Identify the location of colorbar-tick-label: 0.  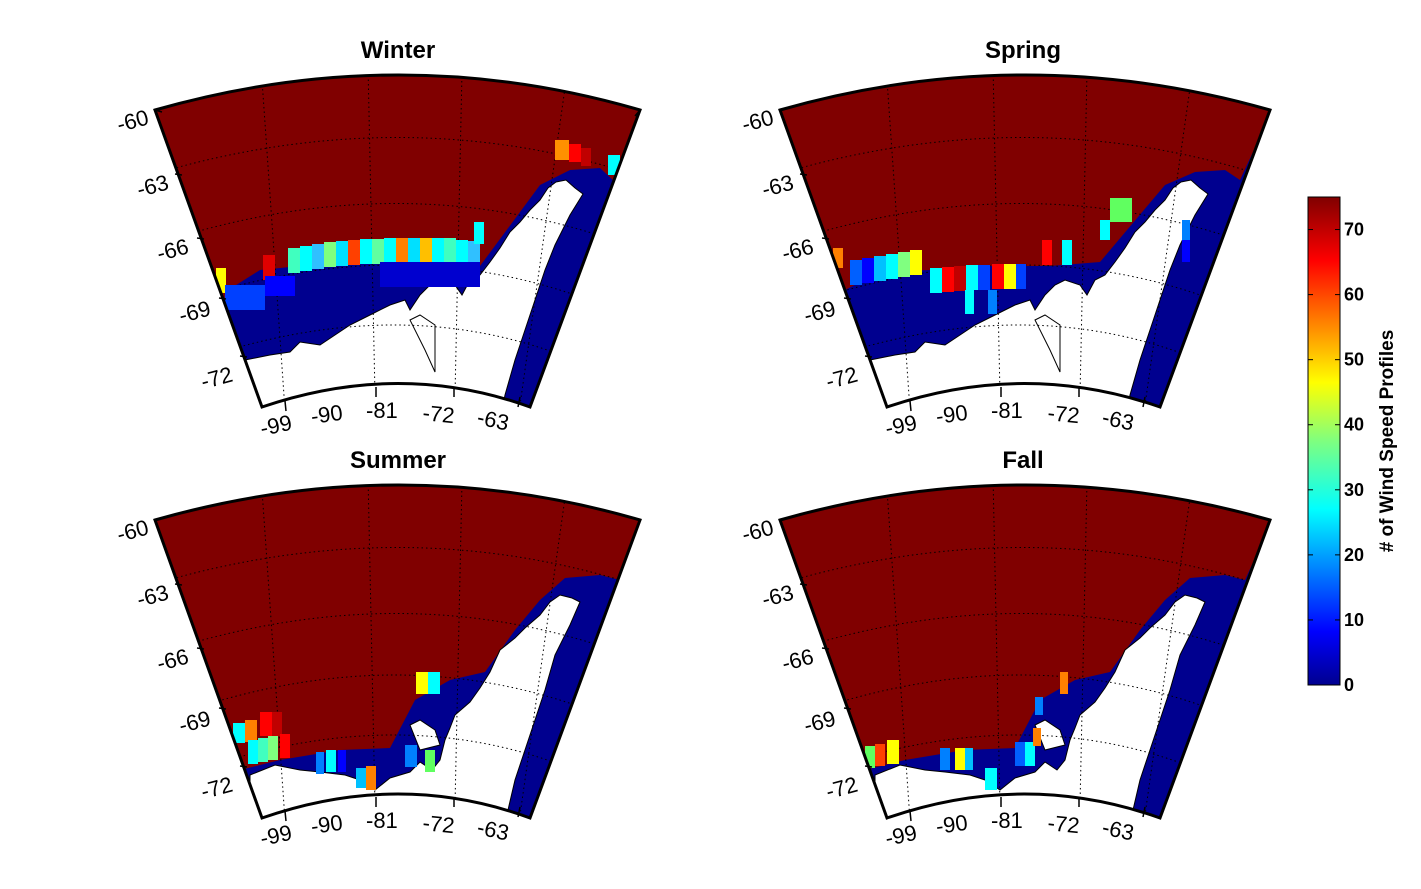
(1349, 685).